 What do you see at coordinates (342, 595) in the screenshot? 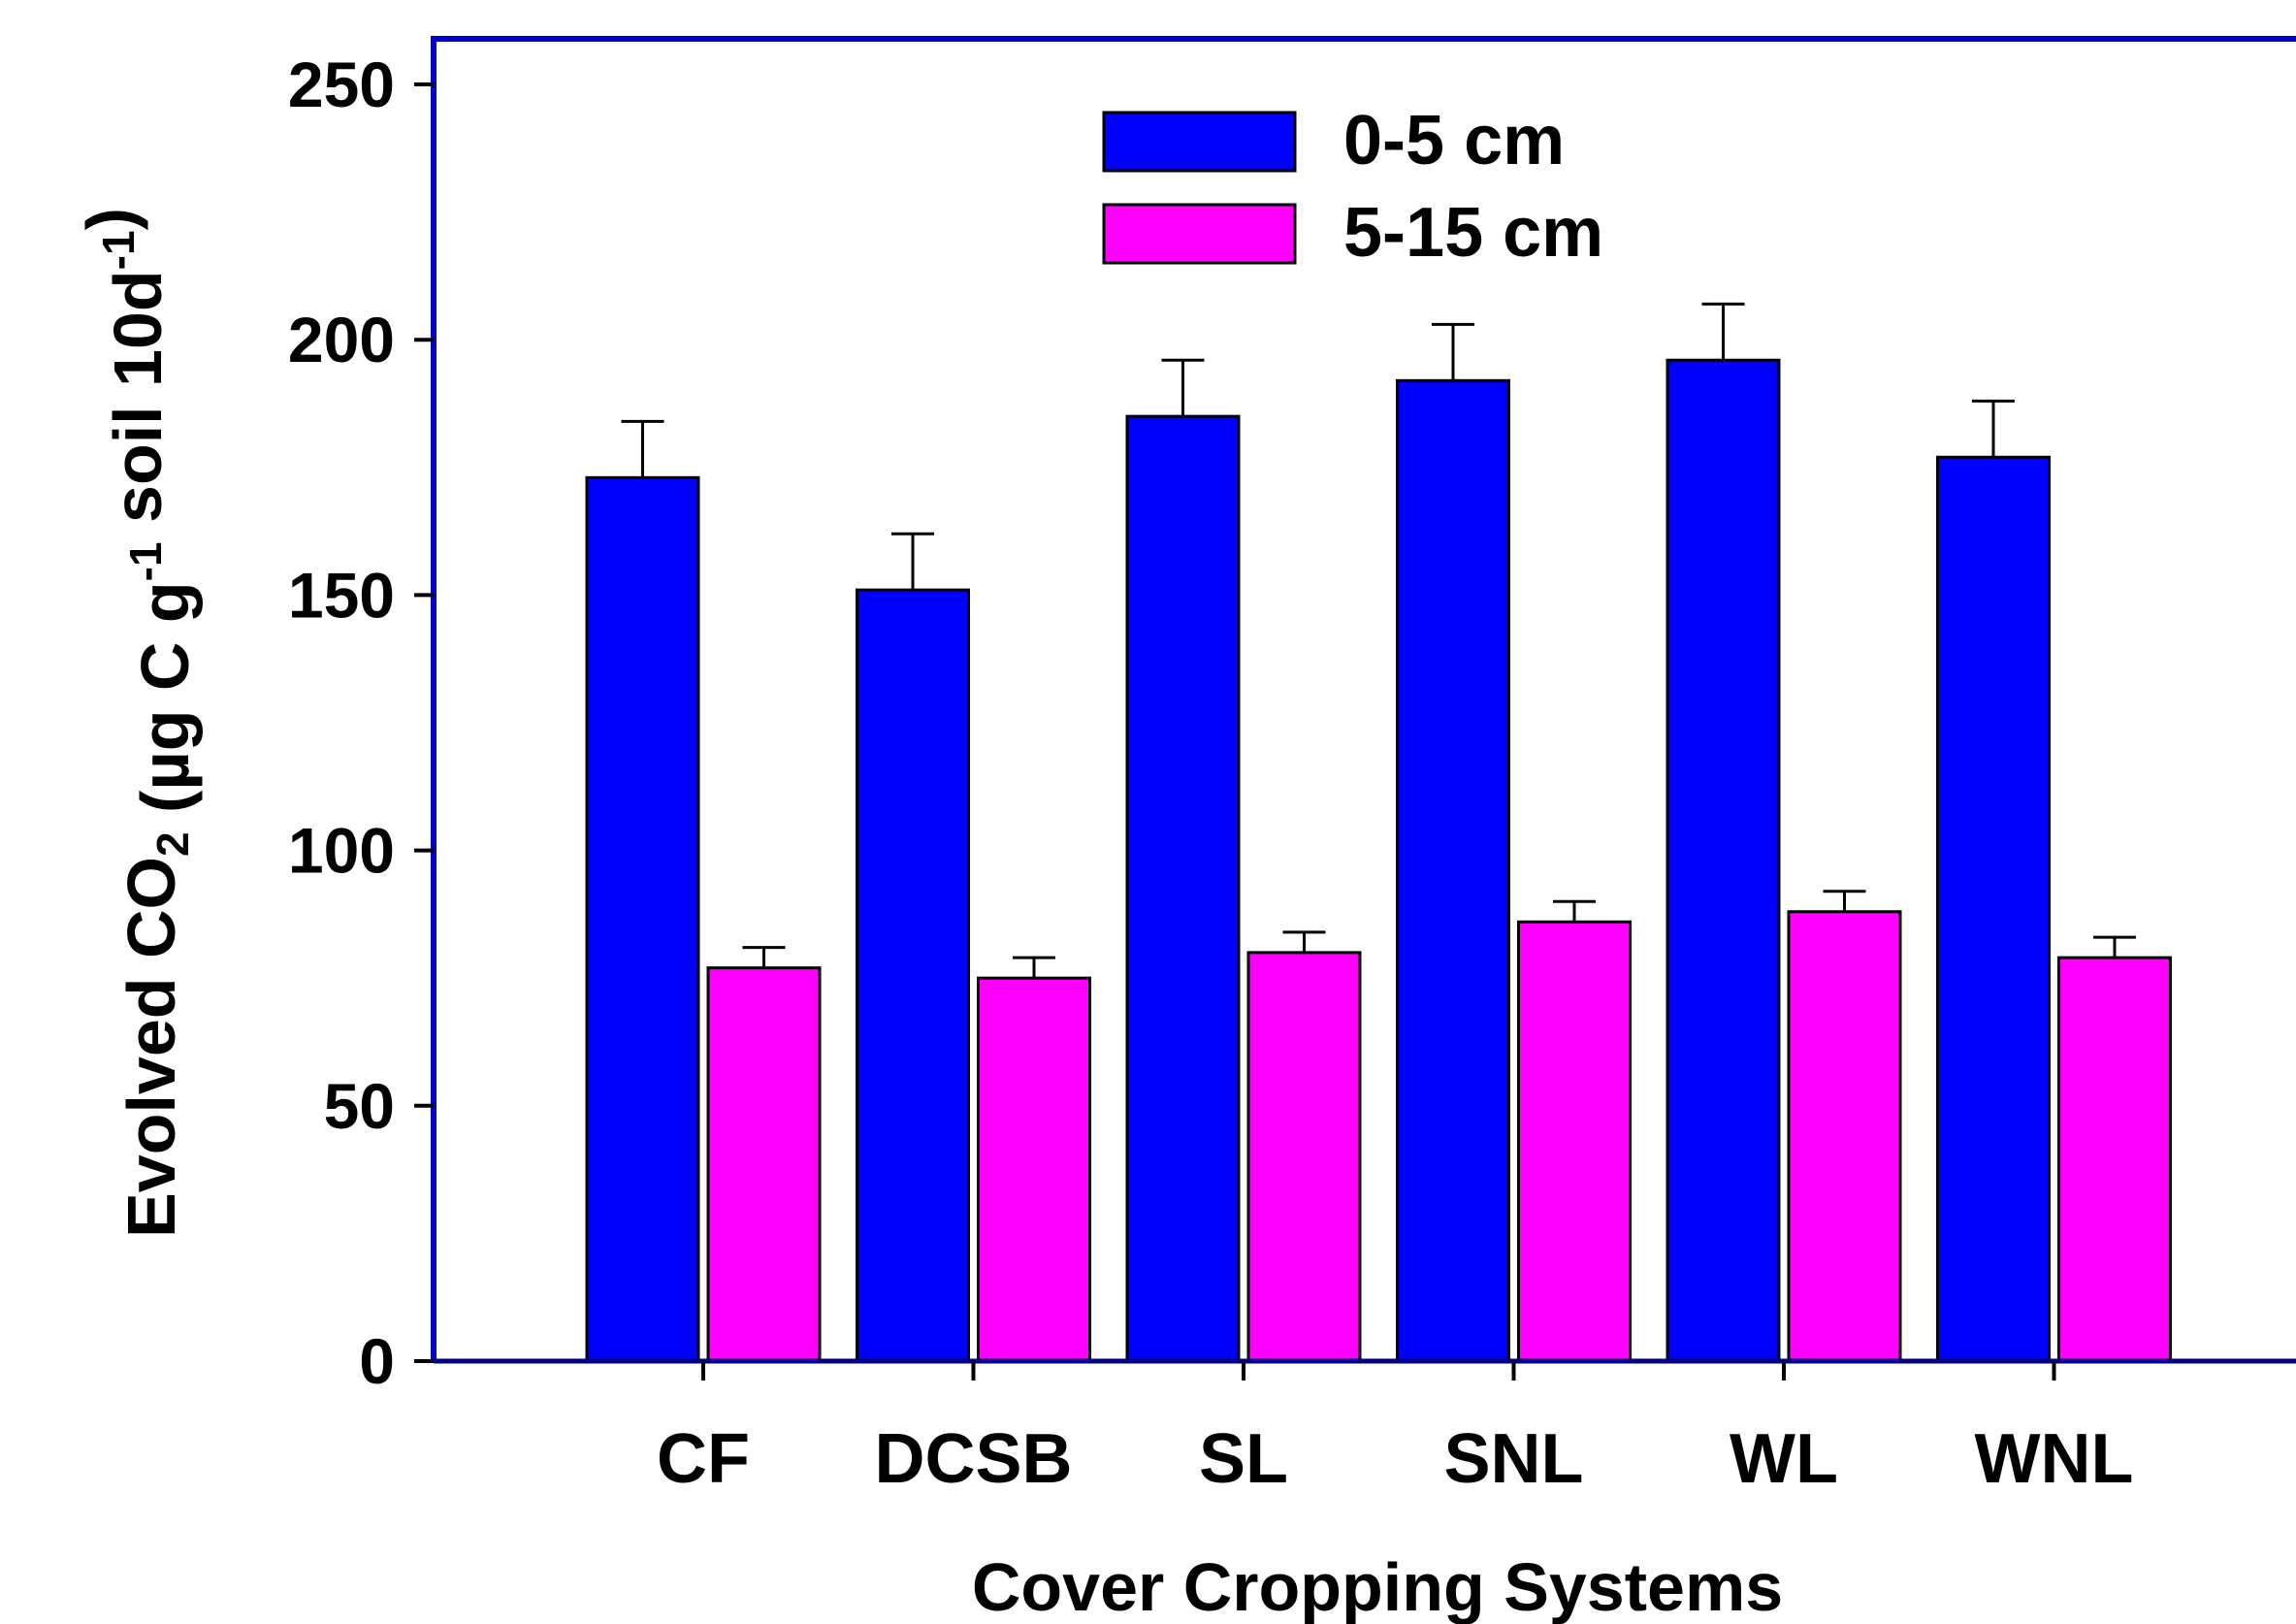
I see `y-tick-label: 150` at bounding box center [342, 595].